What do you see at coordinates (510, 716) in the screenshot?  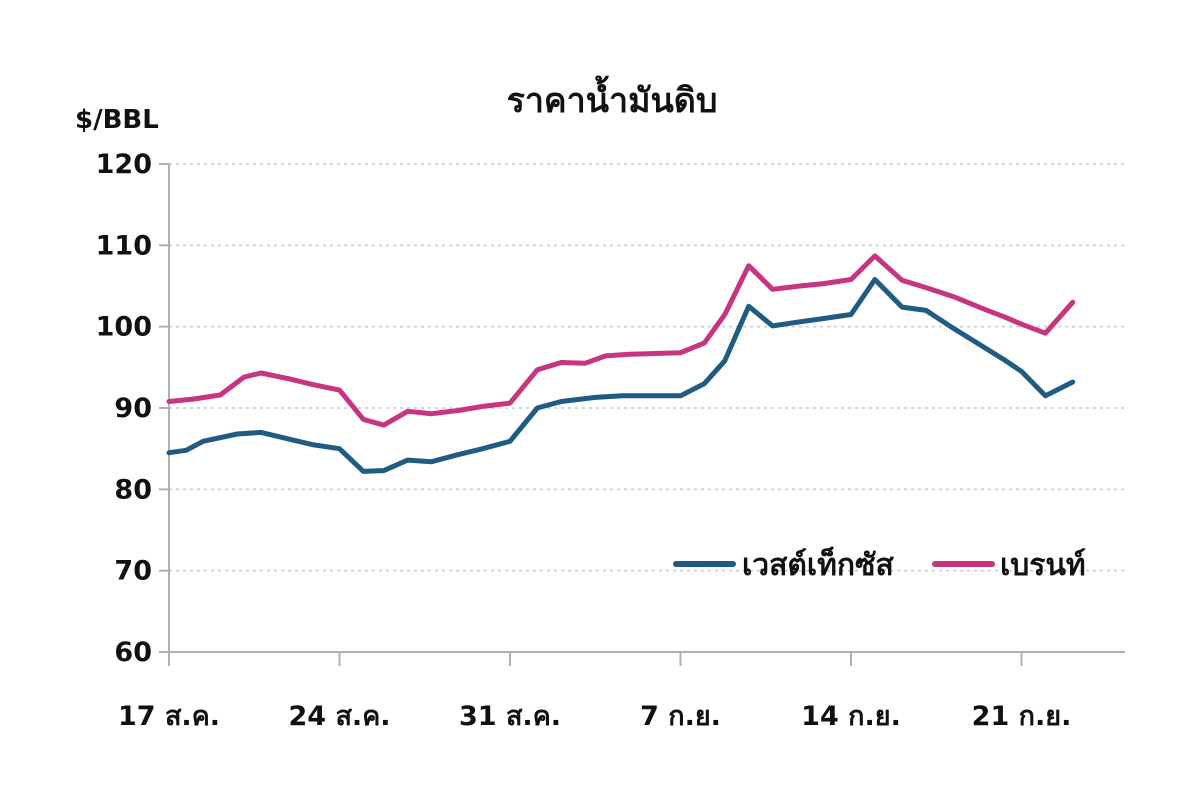 I see `x-tick-label: 31 ส.ค.` at bounding box center [510, 716].